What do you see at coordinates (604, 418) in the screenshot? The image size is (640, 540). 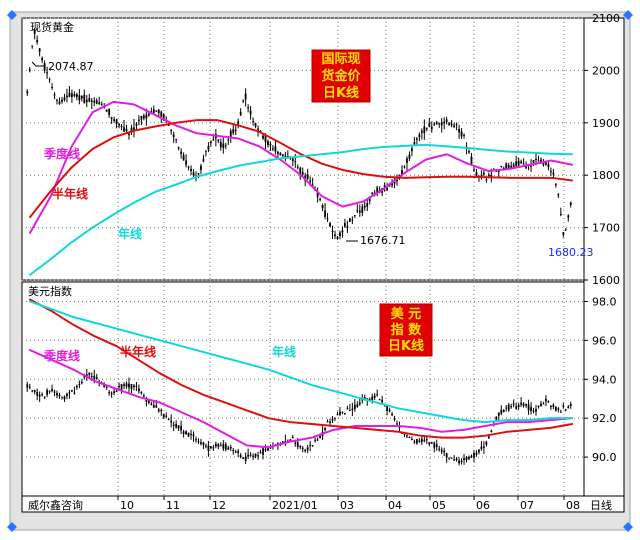 I see `y-tick-label-1: 92.0` at bounding box center [604, 418].